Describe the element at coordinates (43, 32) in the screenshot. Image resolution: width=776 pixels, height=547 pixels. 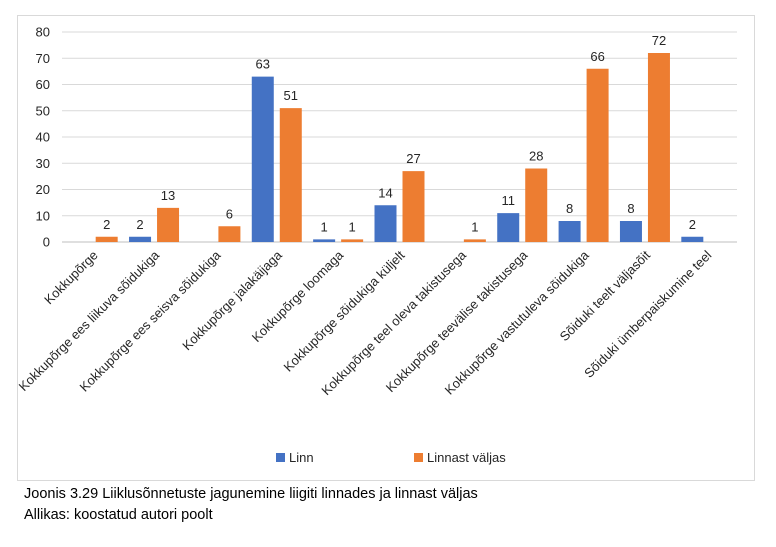
I see `y-tick-label: 80` at that location.